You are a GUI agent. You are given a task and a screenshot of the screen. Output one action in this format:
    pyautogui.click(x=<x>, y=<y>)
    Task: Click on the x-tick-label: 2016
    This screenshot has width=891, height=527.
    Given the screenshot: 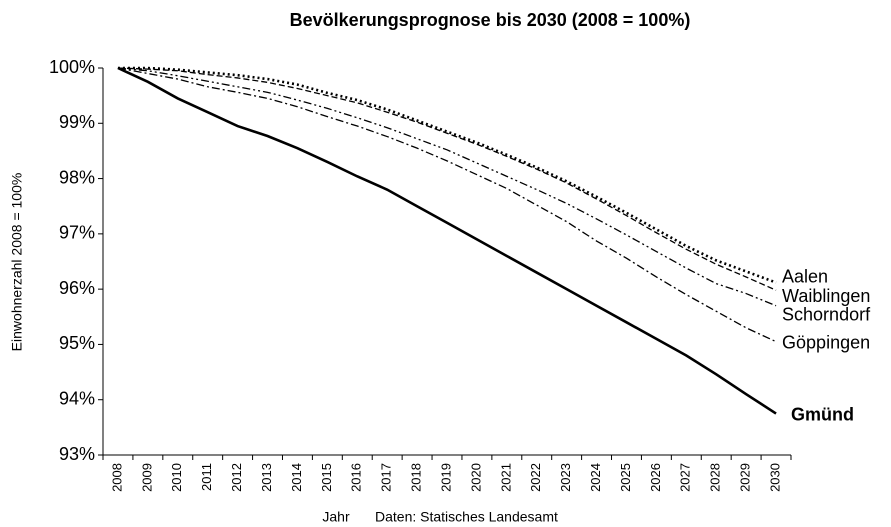 What is the action you would take?
    pyautogui.click(x=356, y=477)
    